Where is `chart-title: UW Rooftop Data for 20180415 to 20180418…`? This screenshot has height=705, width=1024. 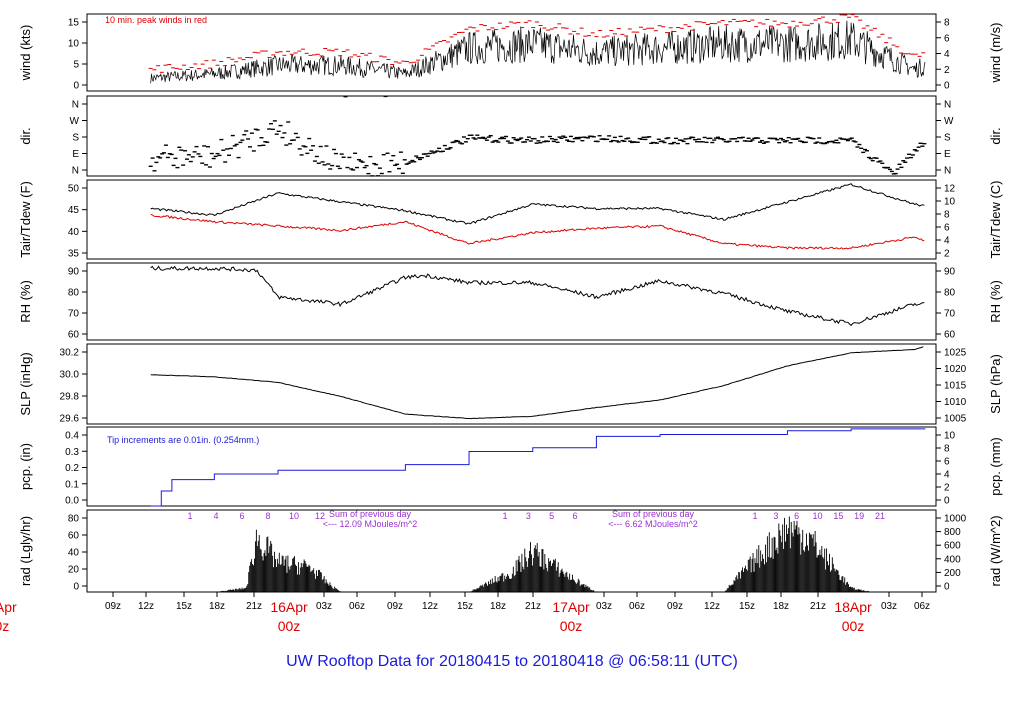 chart-title: UW Rooftop Data for 20180415 to 20180418… is located at coordinates (512, 661).